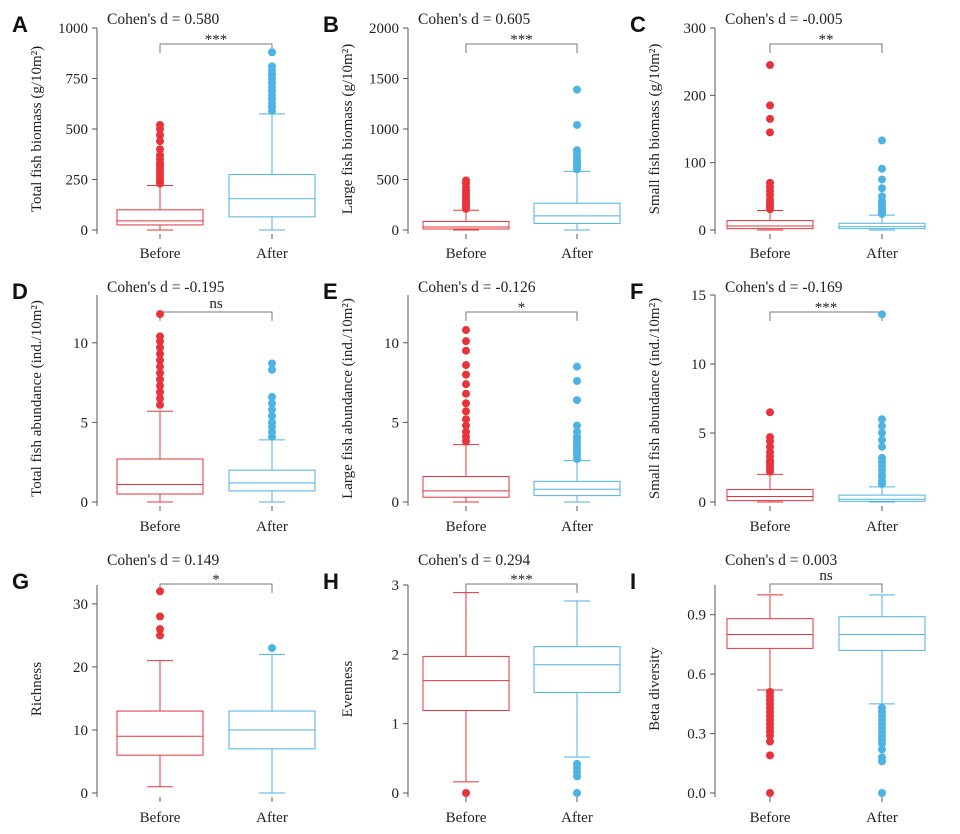 The image size is (960, 834). What do you see at coordinates (826, 40) in the screenshot?
I see `significance-label: **` at bounding box center [826, 40].